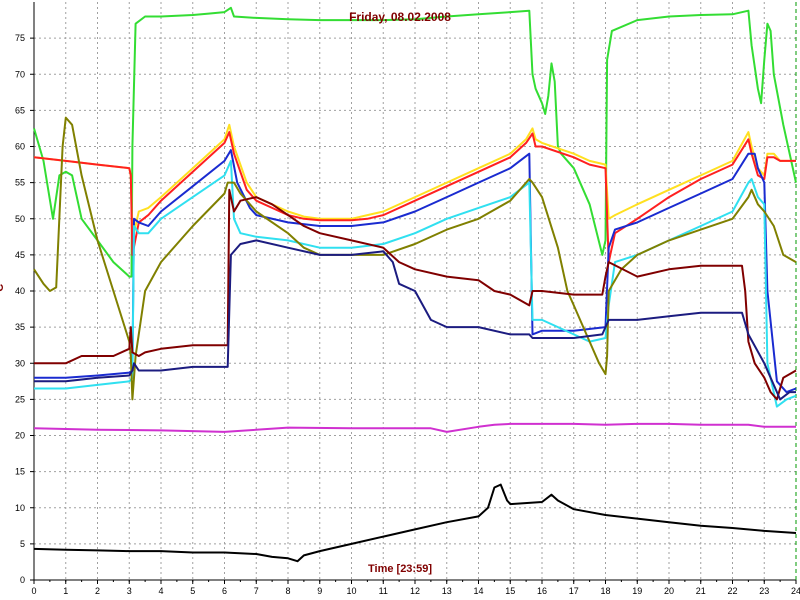  What do you see at coordinates (637, 591) in the screenshot?
I see `x-tick-label: 19` at bounding box center [637, 591].